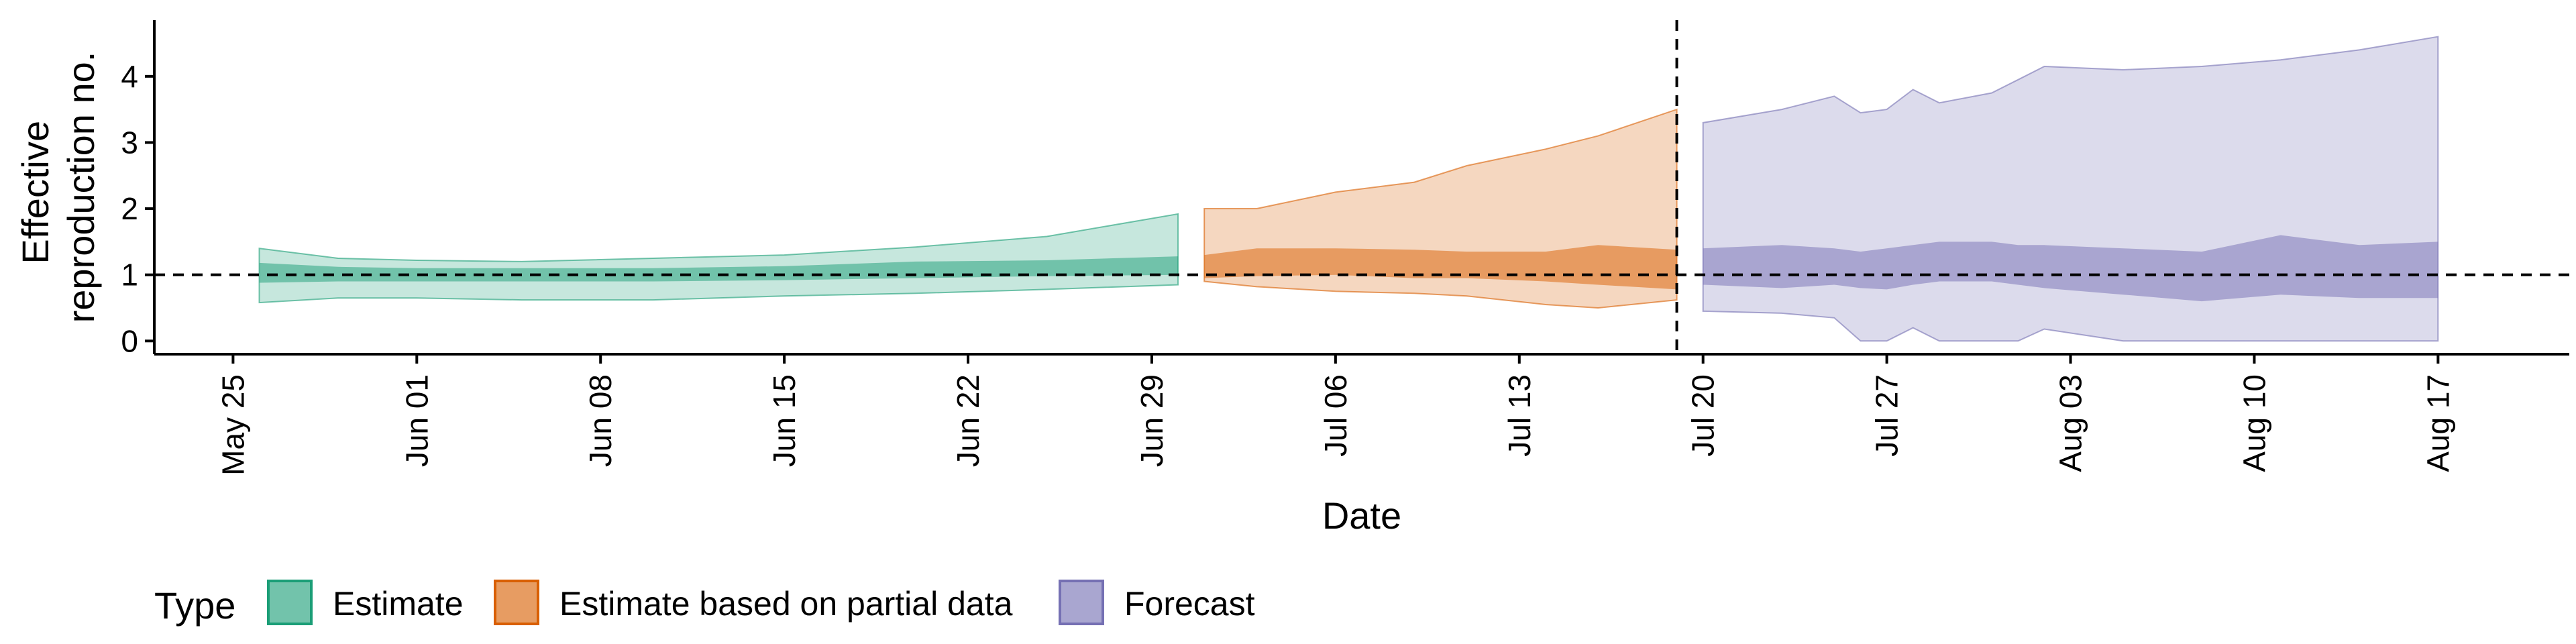 The image size is (2576, 644). What do you see at coordinates (2070, 423) in the screenshot?
I see `x-tick-label: Aug 03` at bounding box center [2070, 423].